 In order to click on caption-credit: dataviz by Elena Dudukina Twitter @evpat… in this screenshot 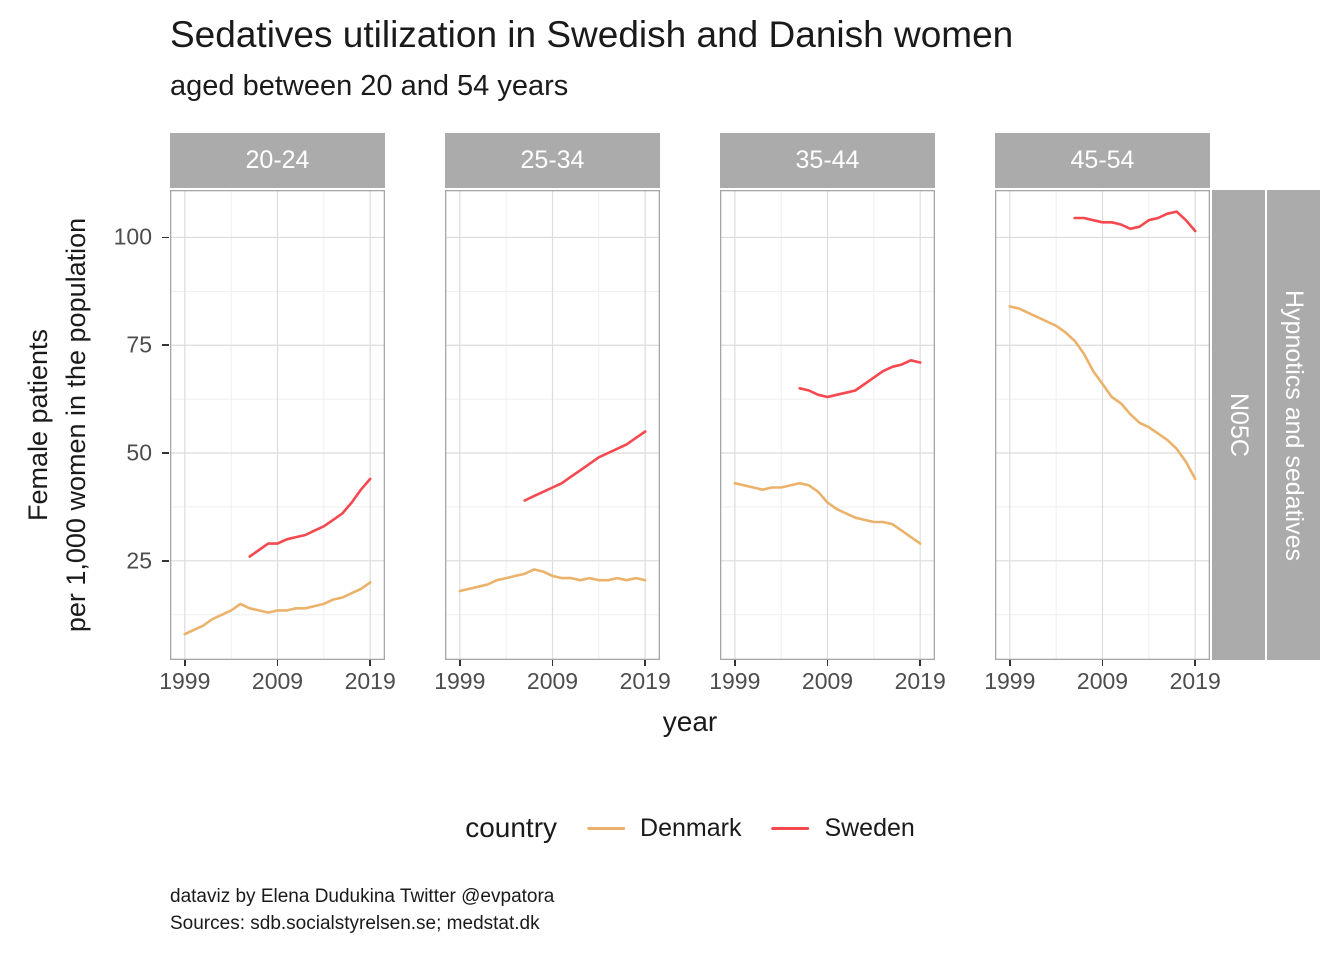, I will do `click(362, 896)`.